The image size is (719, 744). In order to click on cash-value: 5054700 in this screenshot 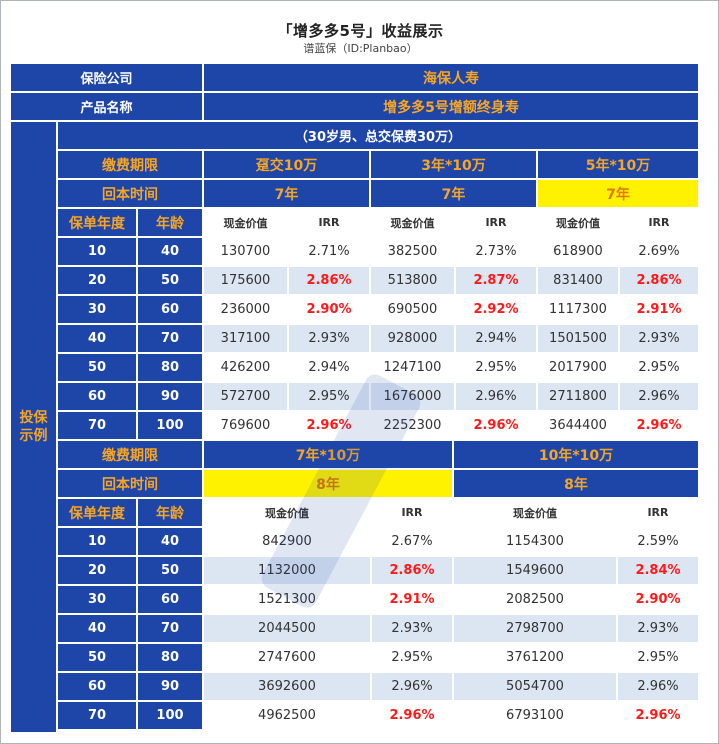, I will do `click(535, 686)`.